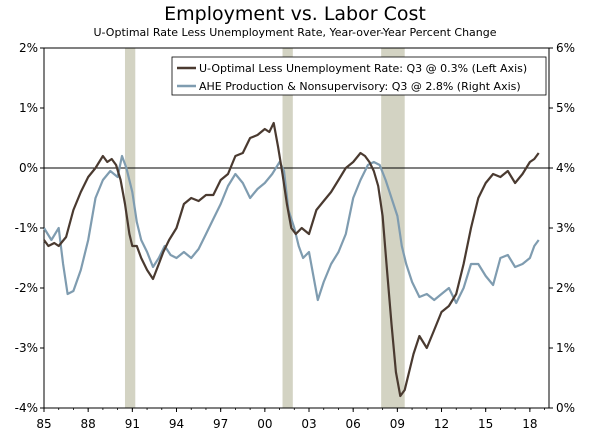  What do you see at coordinates (397, 424) in the screenshot?
I see `x-tick-label: 09` at bounding box center [397, 424].